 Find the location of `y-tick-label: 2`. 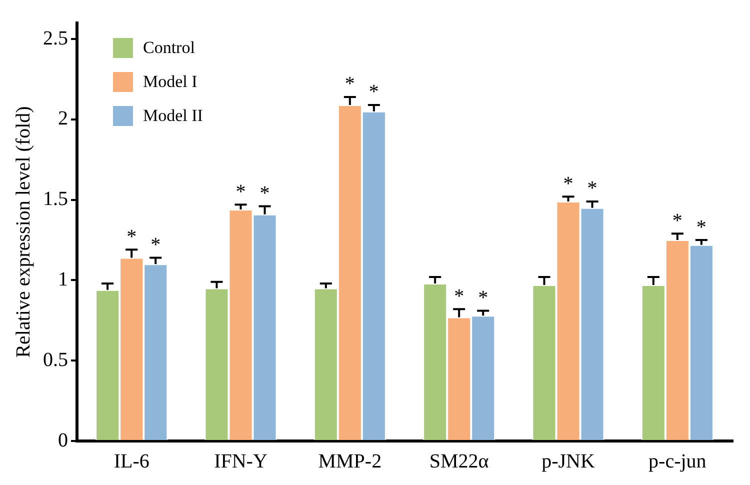

y-tick-label: 2 is located at coordinates (63, 119).